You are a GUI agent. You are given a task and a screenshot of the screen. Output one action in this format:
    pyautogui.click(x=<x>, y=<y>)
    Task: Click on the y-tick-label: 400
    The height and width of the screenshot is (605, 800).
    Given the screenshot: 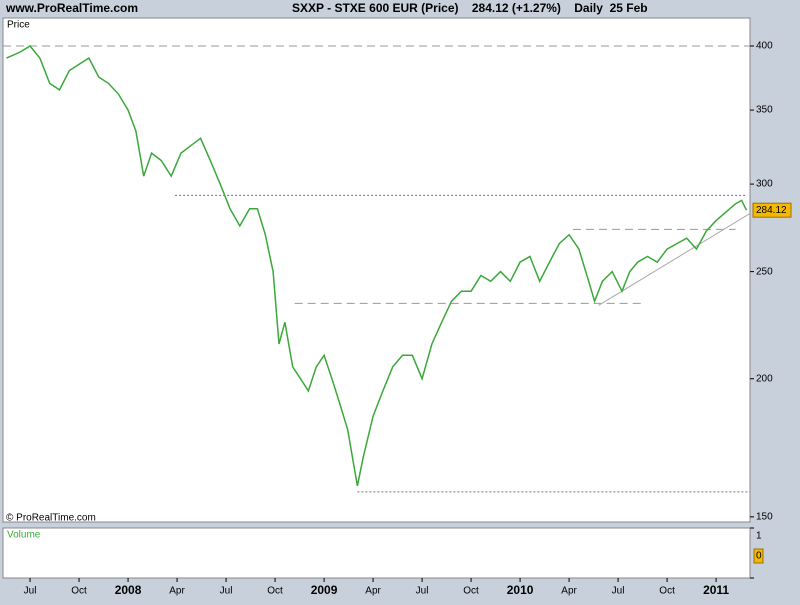 What is the action you would take?
    pyautogui.click(x=764, y=46)
    